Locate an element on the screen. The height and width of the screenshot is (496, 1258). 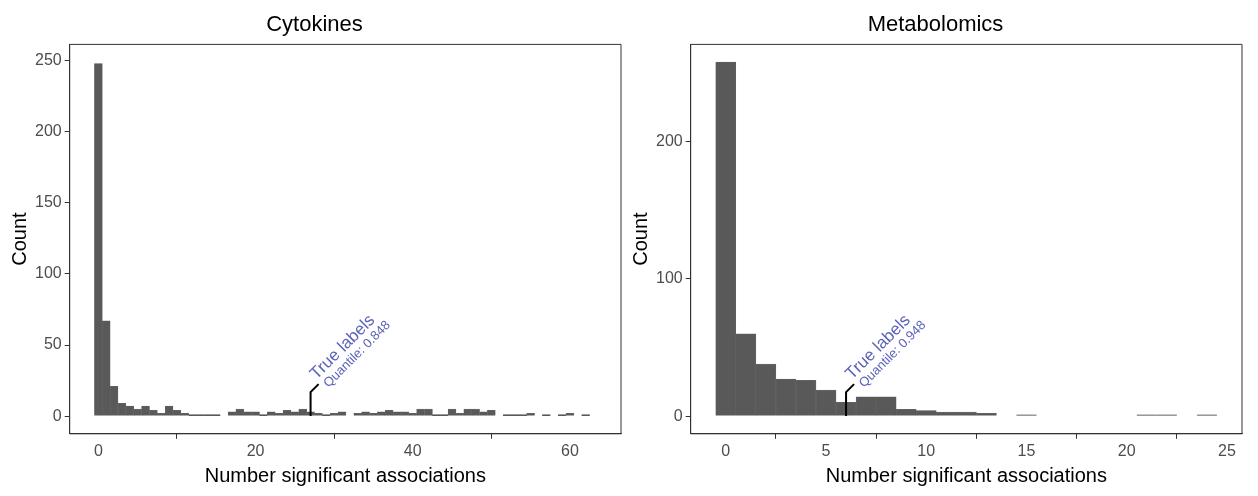
y-tick-label: 250 is located at coordinates (48, 60).